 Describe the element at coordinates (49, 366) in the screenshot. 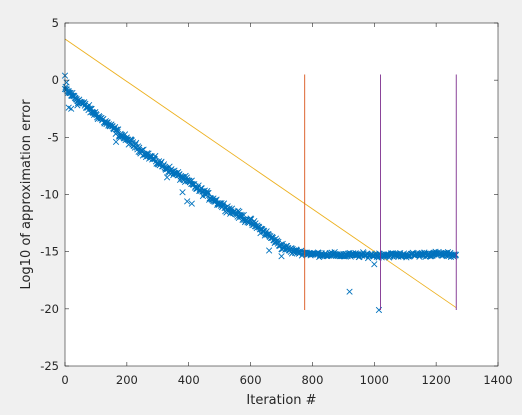

I see `y-tick-label: -25` at that location.